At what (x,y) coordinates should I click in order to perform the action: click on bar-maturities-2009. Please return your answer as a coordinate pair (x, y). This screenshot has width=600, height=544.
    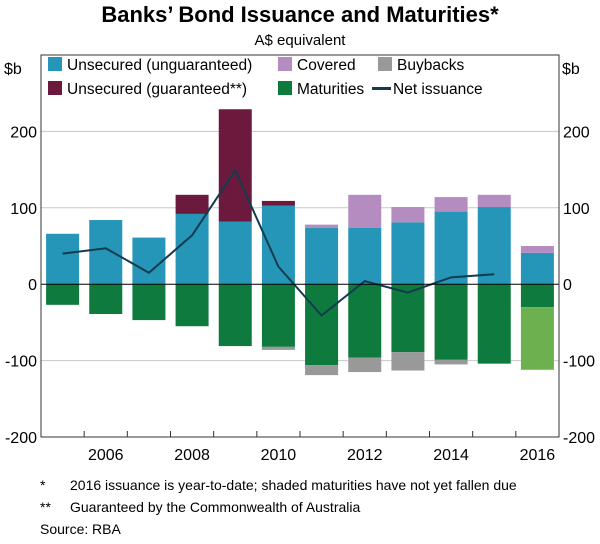
    Looking at the image, I should click on (235, 315).